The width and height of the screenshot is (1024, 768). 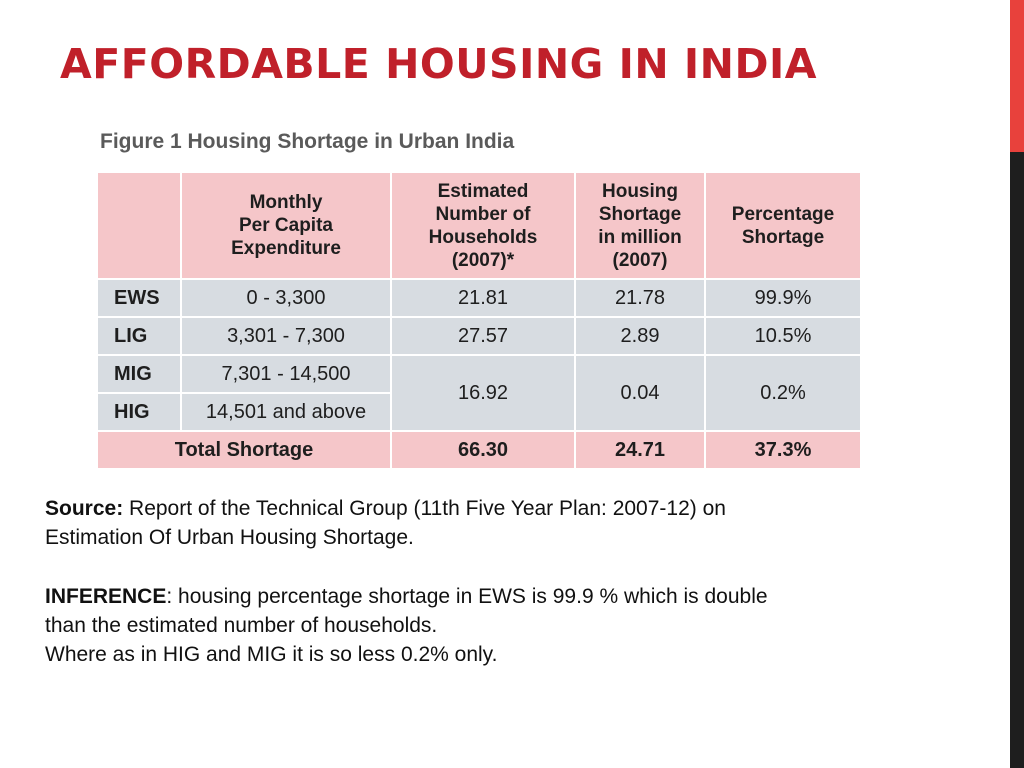 I want to click on cell-group: MIG, so click(x=139, y=374).